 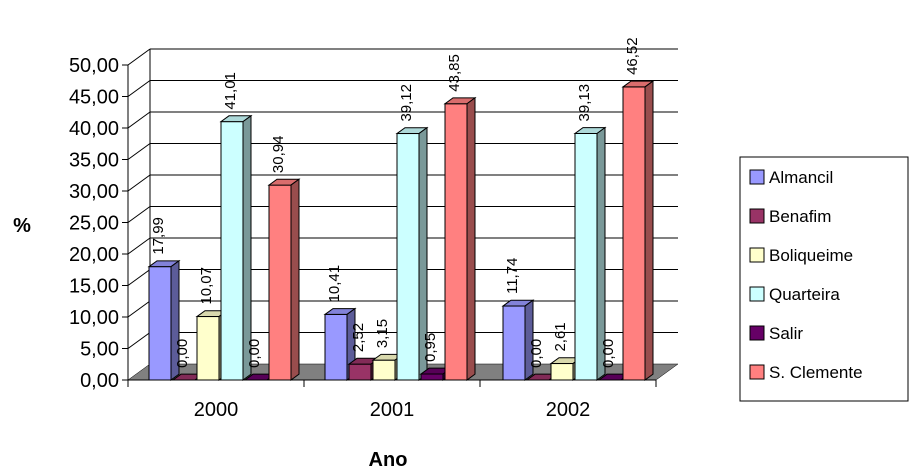 I want to click on category-labels: 2000 2001 2002, so click(x=392, y=410).